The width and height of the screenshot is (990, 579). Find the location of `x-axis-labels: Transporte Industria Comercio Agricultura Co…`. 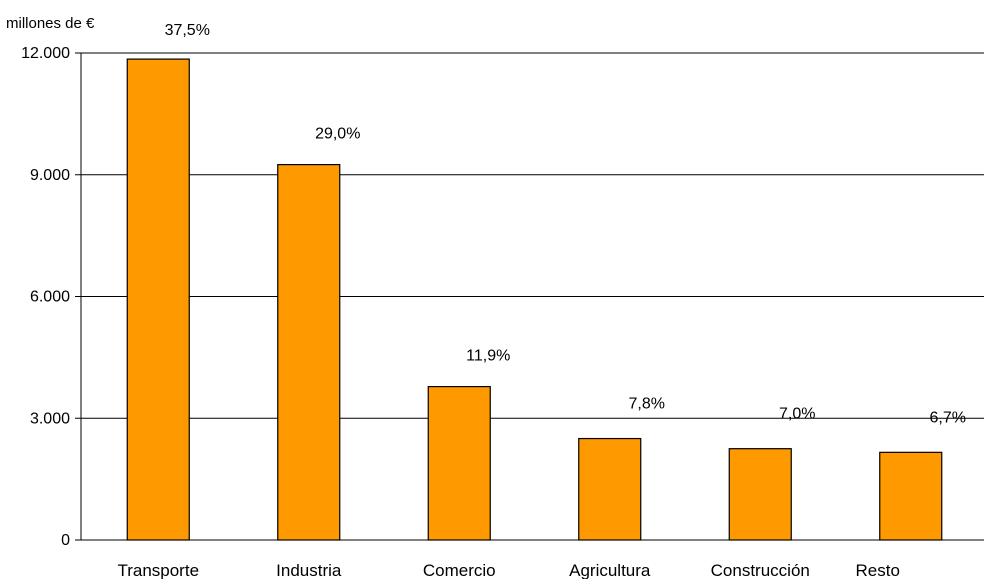

x-axis-labels: Transporte Industria Comercio Agricultura Co… is located at coordinates (508, 570).